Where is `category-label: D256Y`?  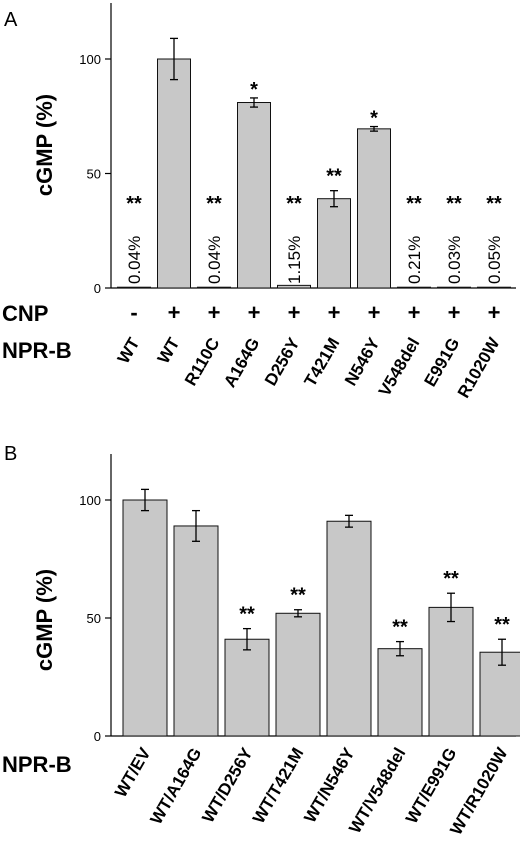 category-label: D256Y is located at coordinates (282, 361).